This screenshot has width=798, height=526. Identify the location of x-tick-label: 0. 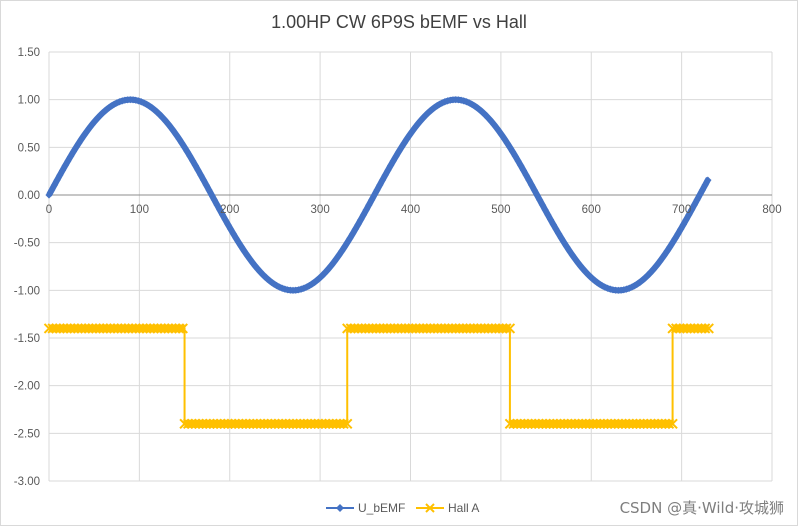
(49, 210).